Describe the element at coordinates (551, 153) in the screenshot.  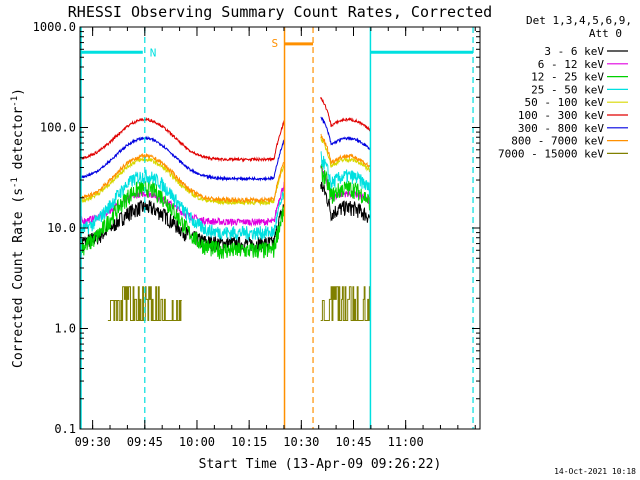
I see `legend-entry-label: 7000 - 15000 keV` at that location.